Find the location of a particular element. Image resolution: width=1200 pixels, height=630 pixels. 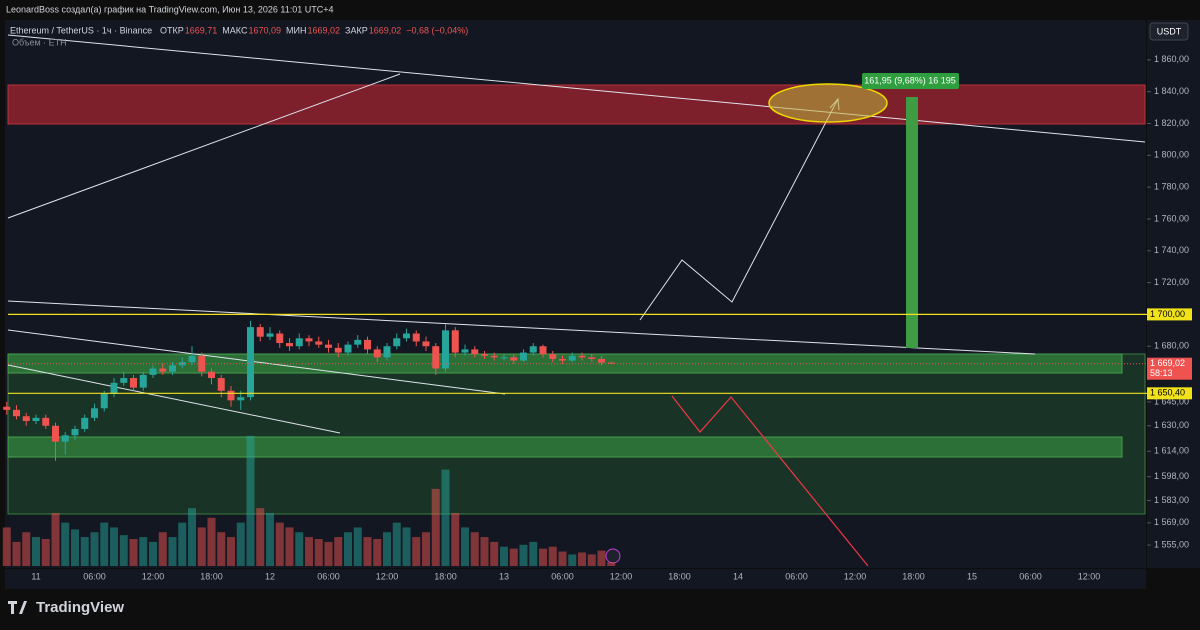

legend-key: МИН is located at coordinates (296, 30).